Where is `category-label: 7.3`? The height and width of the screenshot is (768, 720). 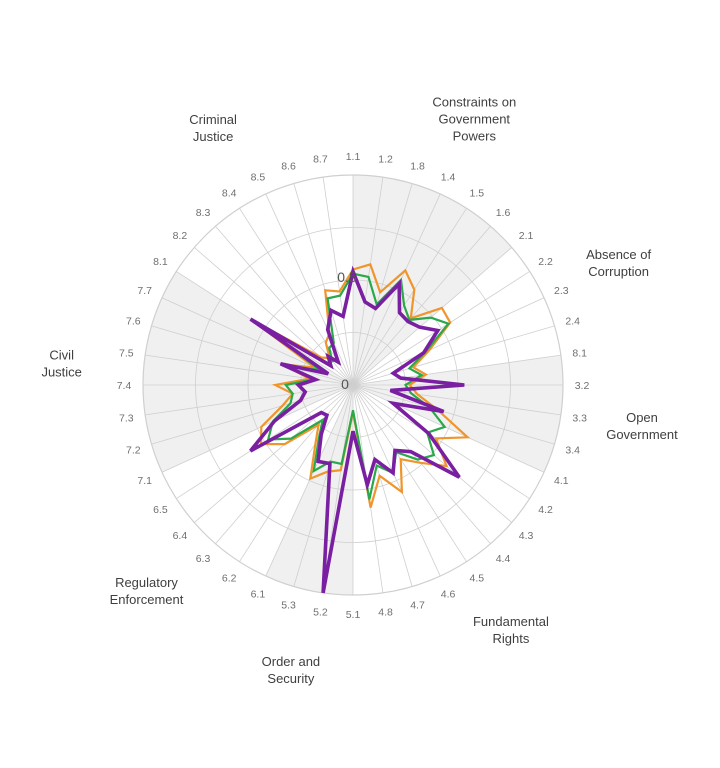
category-label: 7.3 is located at coordinates (126, 419).